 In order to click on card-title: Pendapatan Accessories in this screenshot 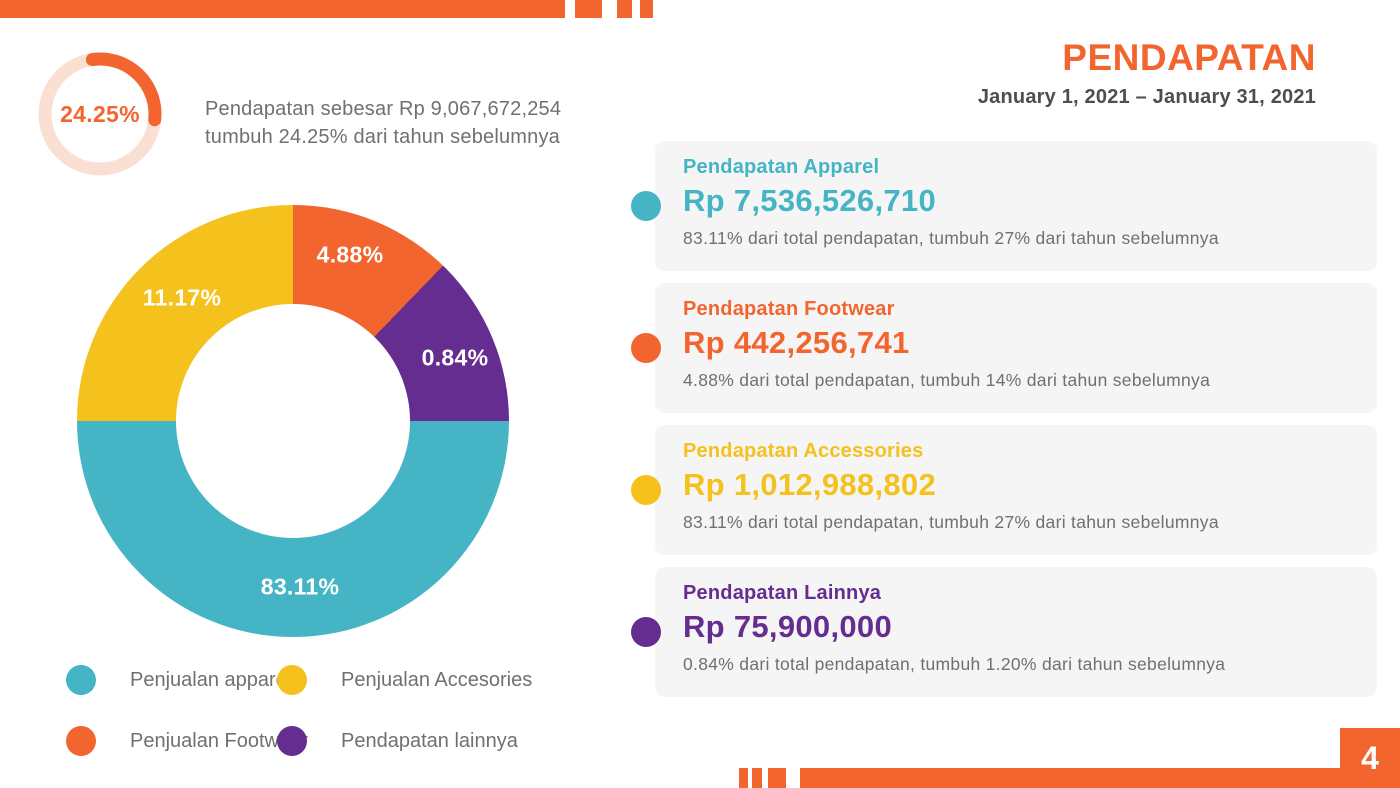, I will do `click(803, 451)`.